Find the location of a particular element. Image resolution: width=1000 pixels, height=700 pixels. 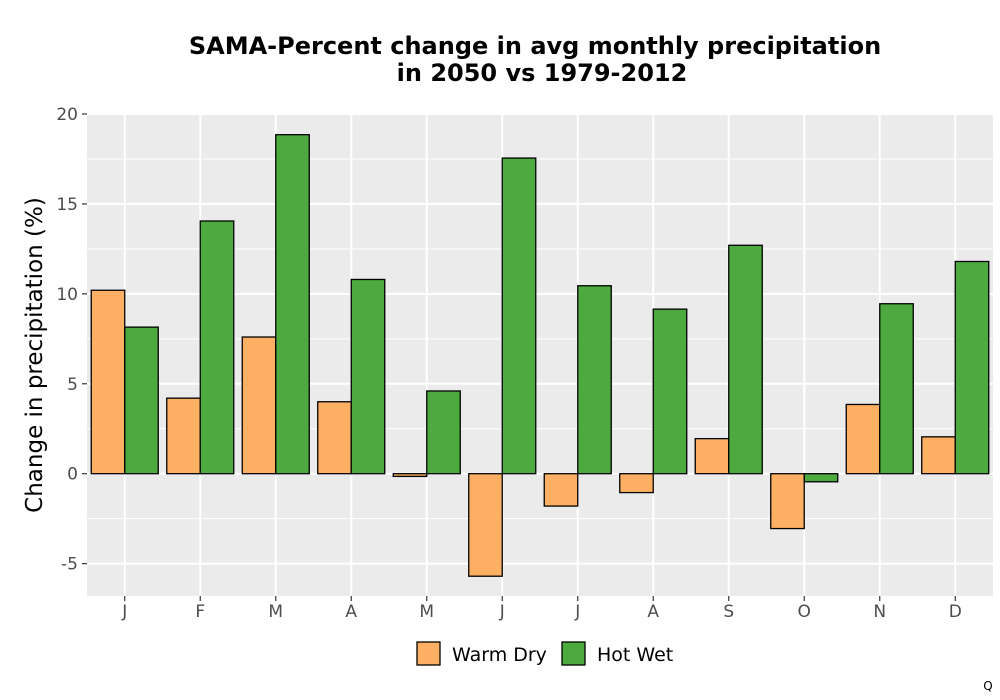

legend: Warm Dry Hot Wet is located at coordinates (544, 653).